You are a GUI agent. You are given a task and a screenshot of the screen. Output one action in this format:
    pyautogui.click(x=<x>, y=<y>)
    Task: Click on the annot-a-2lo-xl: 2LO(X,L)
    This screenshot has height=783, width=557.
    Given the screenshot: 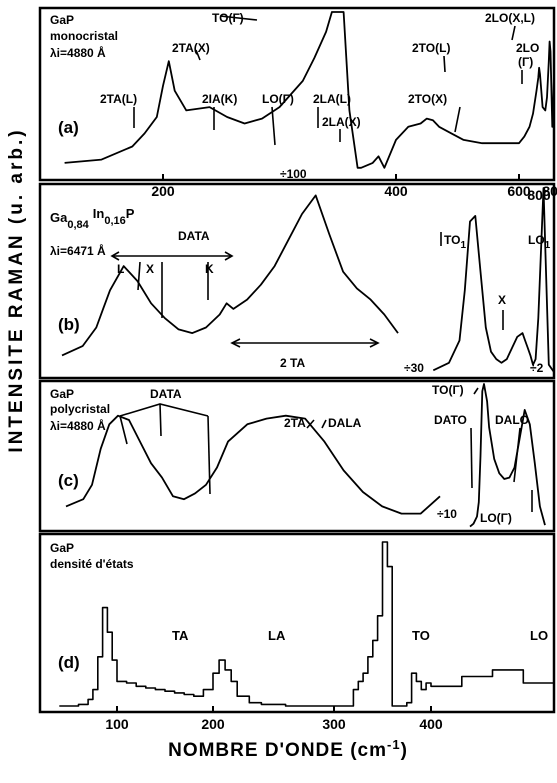 What is the action you would take?
    pyautogui.click(x=510, y=18)
    